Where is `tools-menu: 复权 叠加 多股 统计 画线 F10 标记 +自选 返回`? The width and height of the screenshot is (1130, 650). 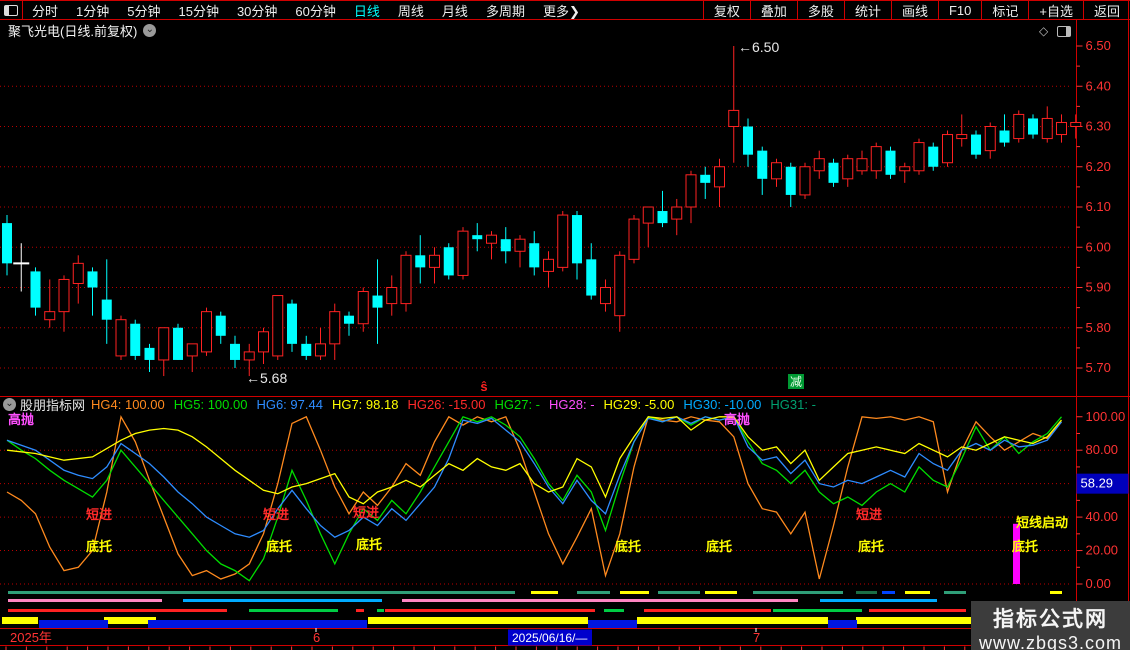 tools-menu: 复权 叠加 多股 统计 画线 F10 标记 +自选 返回 is located at coordinates (916, 10).